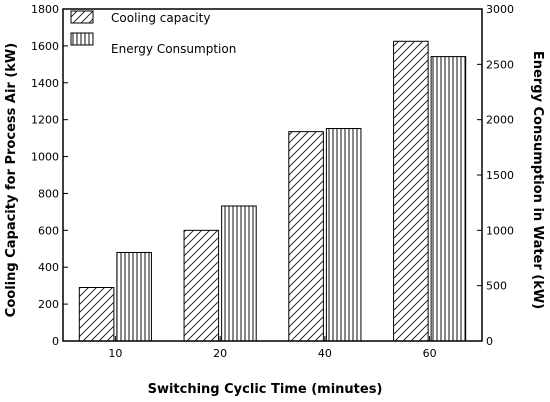 This screenshot has height=402, width=550. Describe the element at coordinates (11, 180) in the screenshot. I see `y-axis-title-left: Cooling Capacity for Process Air (kW)` at that location.